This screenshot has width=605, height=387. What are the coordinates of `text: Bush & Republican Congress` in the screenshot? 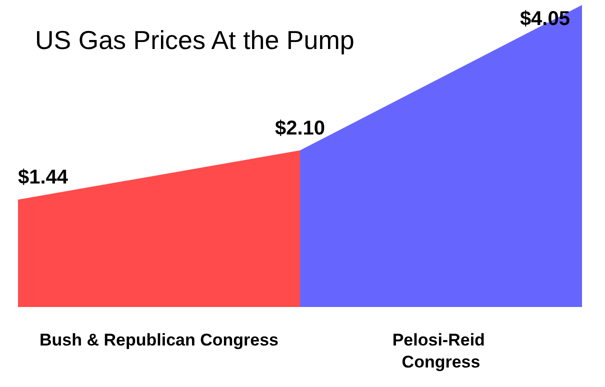 It's located at (159, 340).